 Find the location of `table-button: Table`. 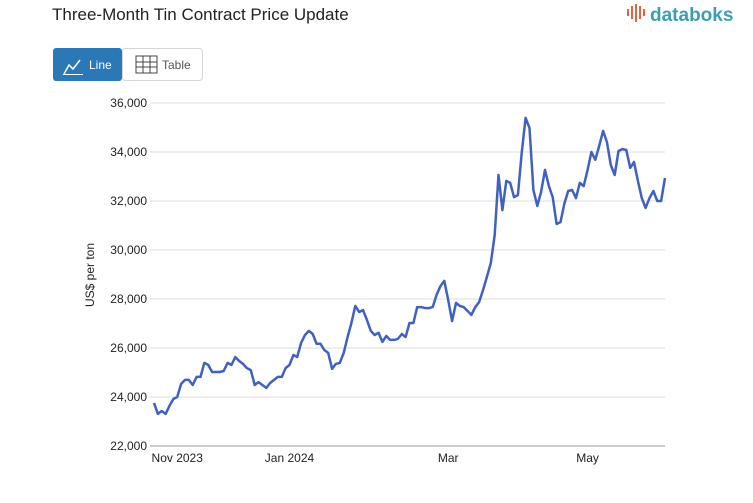

table-button: Table is located at coordinates (162, 64).